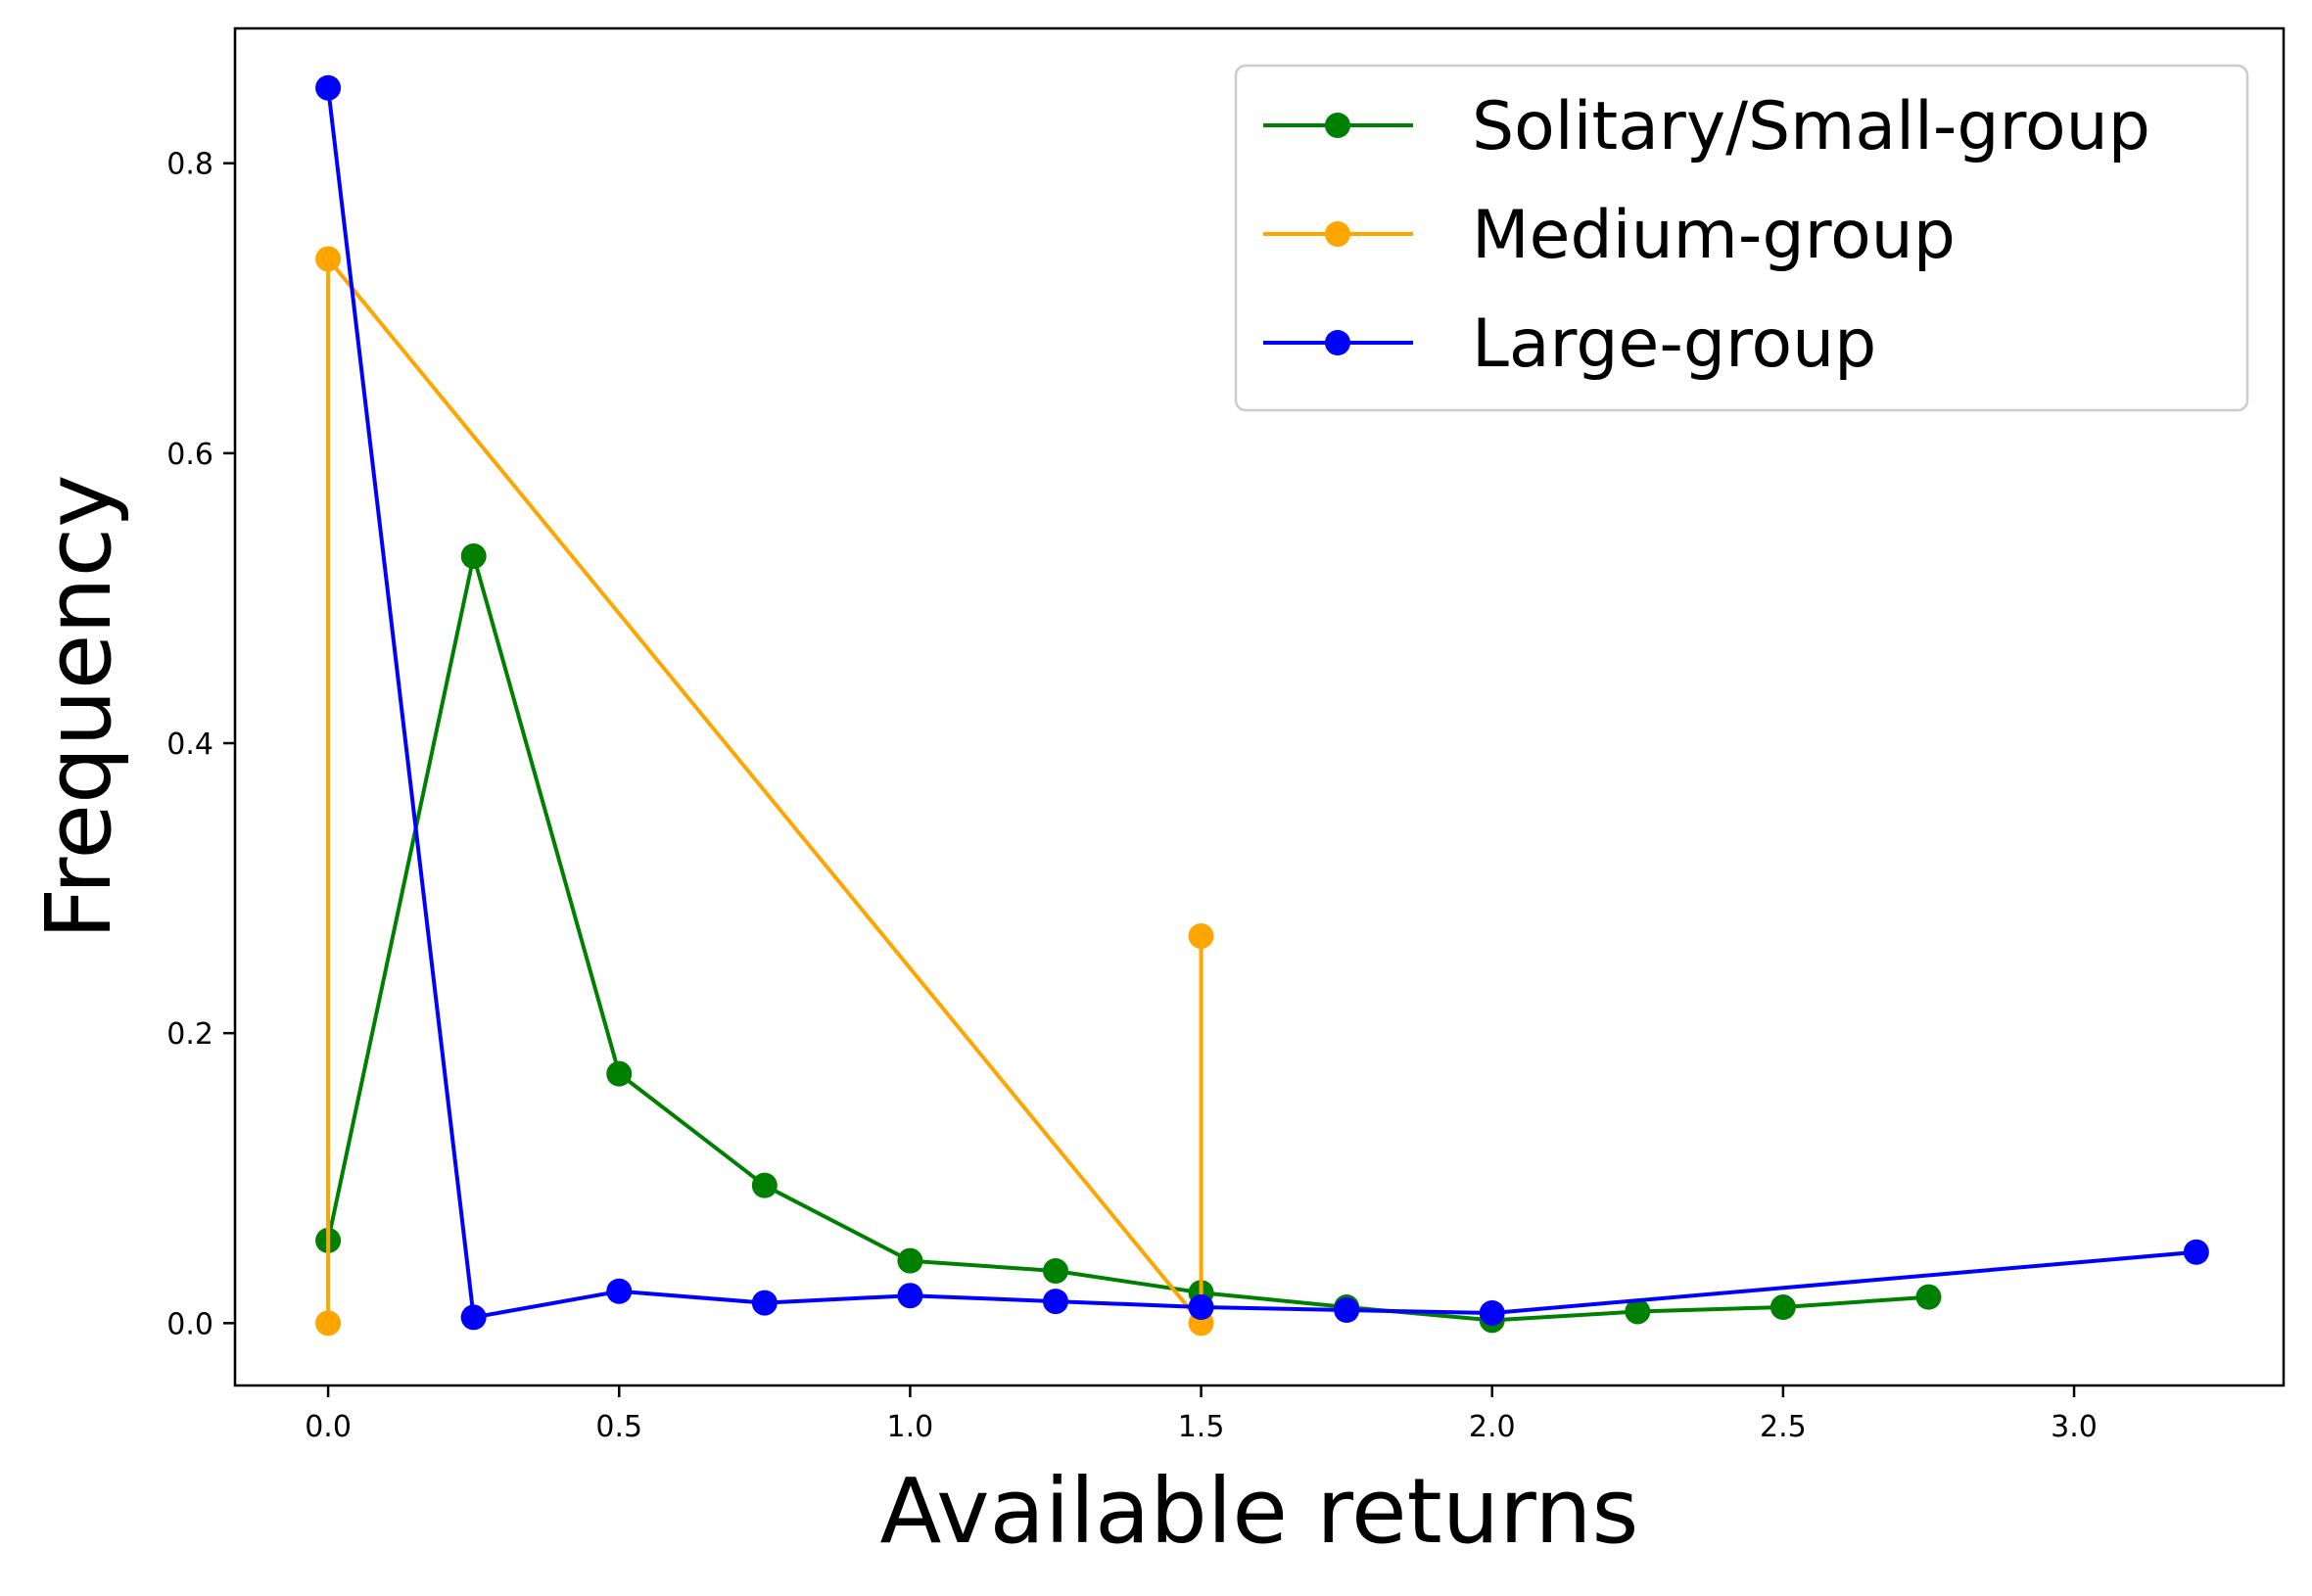 This screenshot has height=1596, width=2312. What do you see at coordinates (189, 745) in the screenshot?
I see `y-tick-label: 0.4` at bounding box center [189, 745].